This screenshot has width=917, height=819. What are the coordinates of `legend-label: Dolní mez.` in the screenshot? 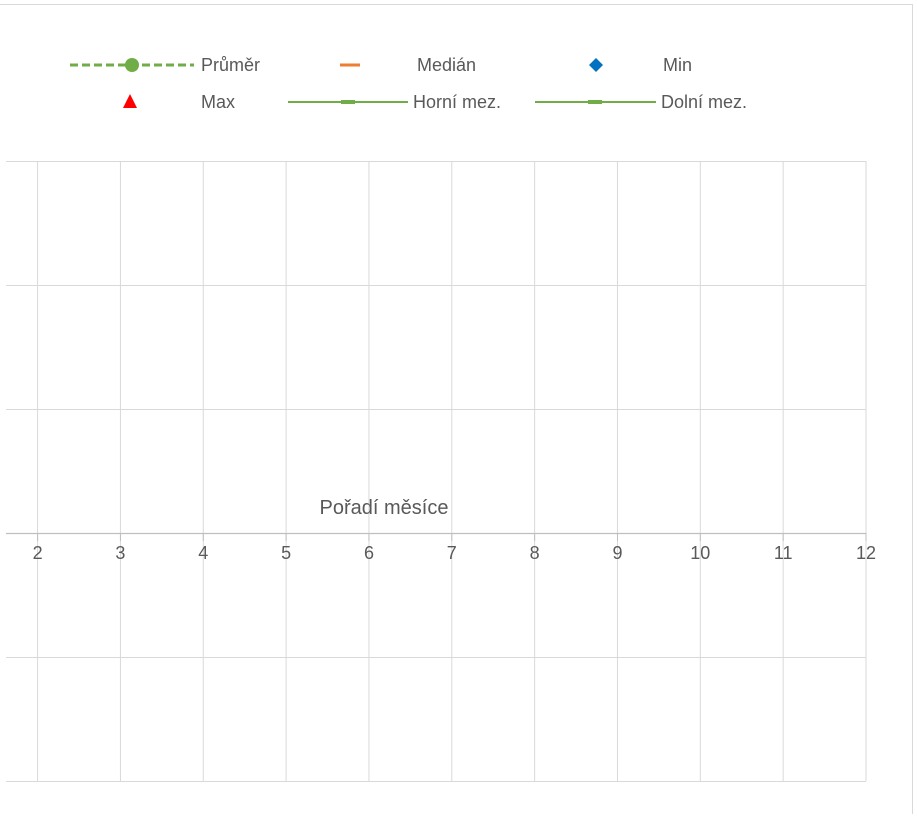 It's located at (704, 102).